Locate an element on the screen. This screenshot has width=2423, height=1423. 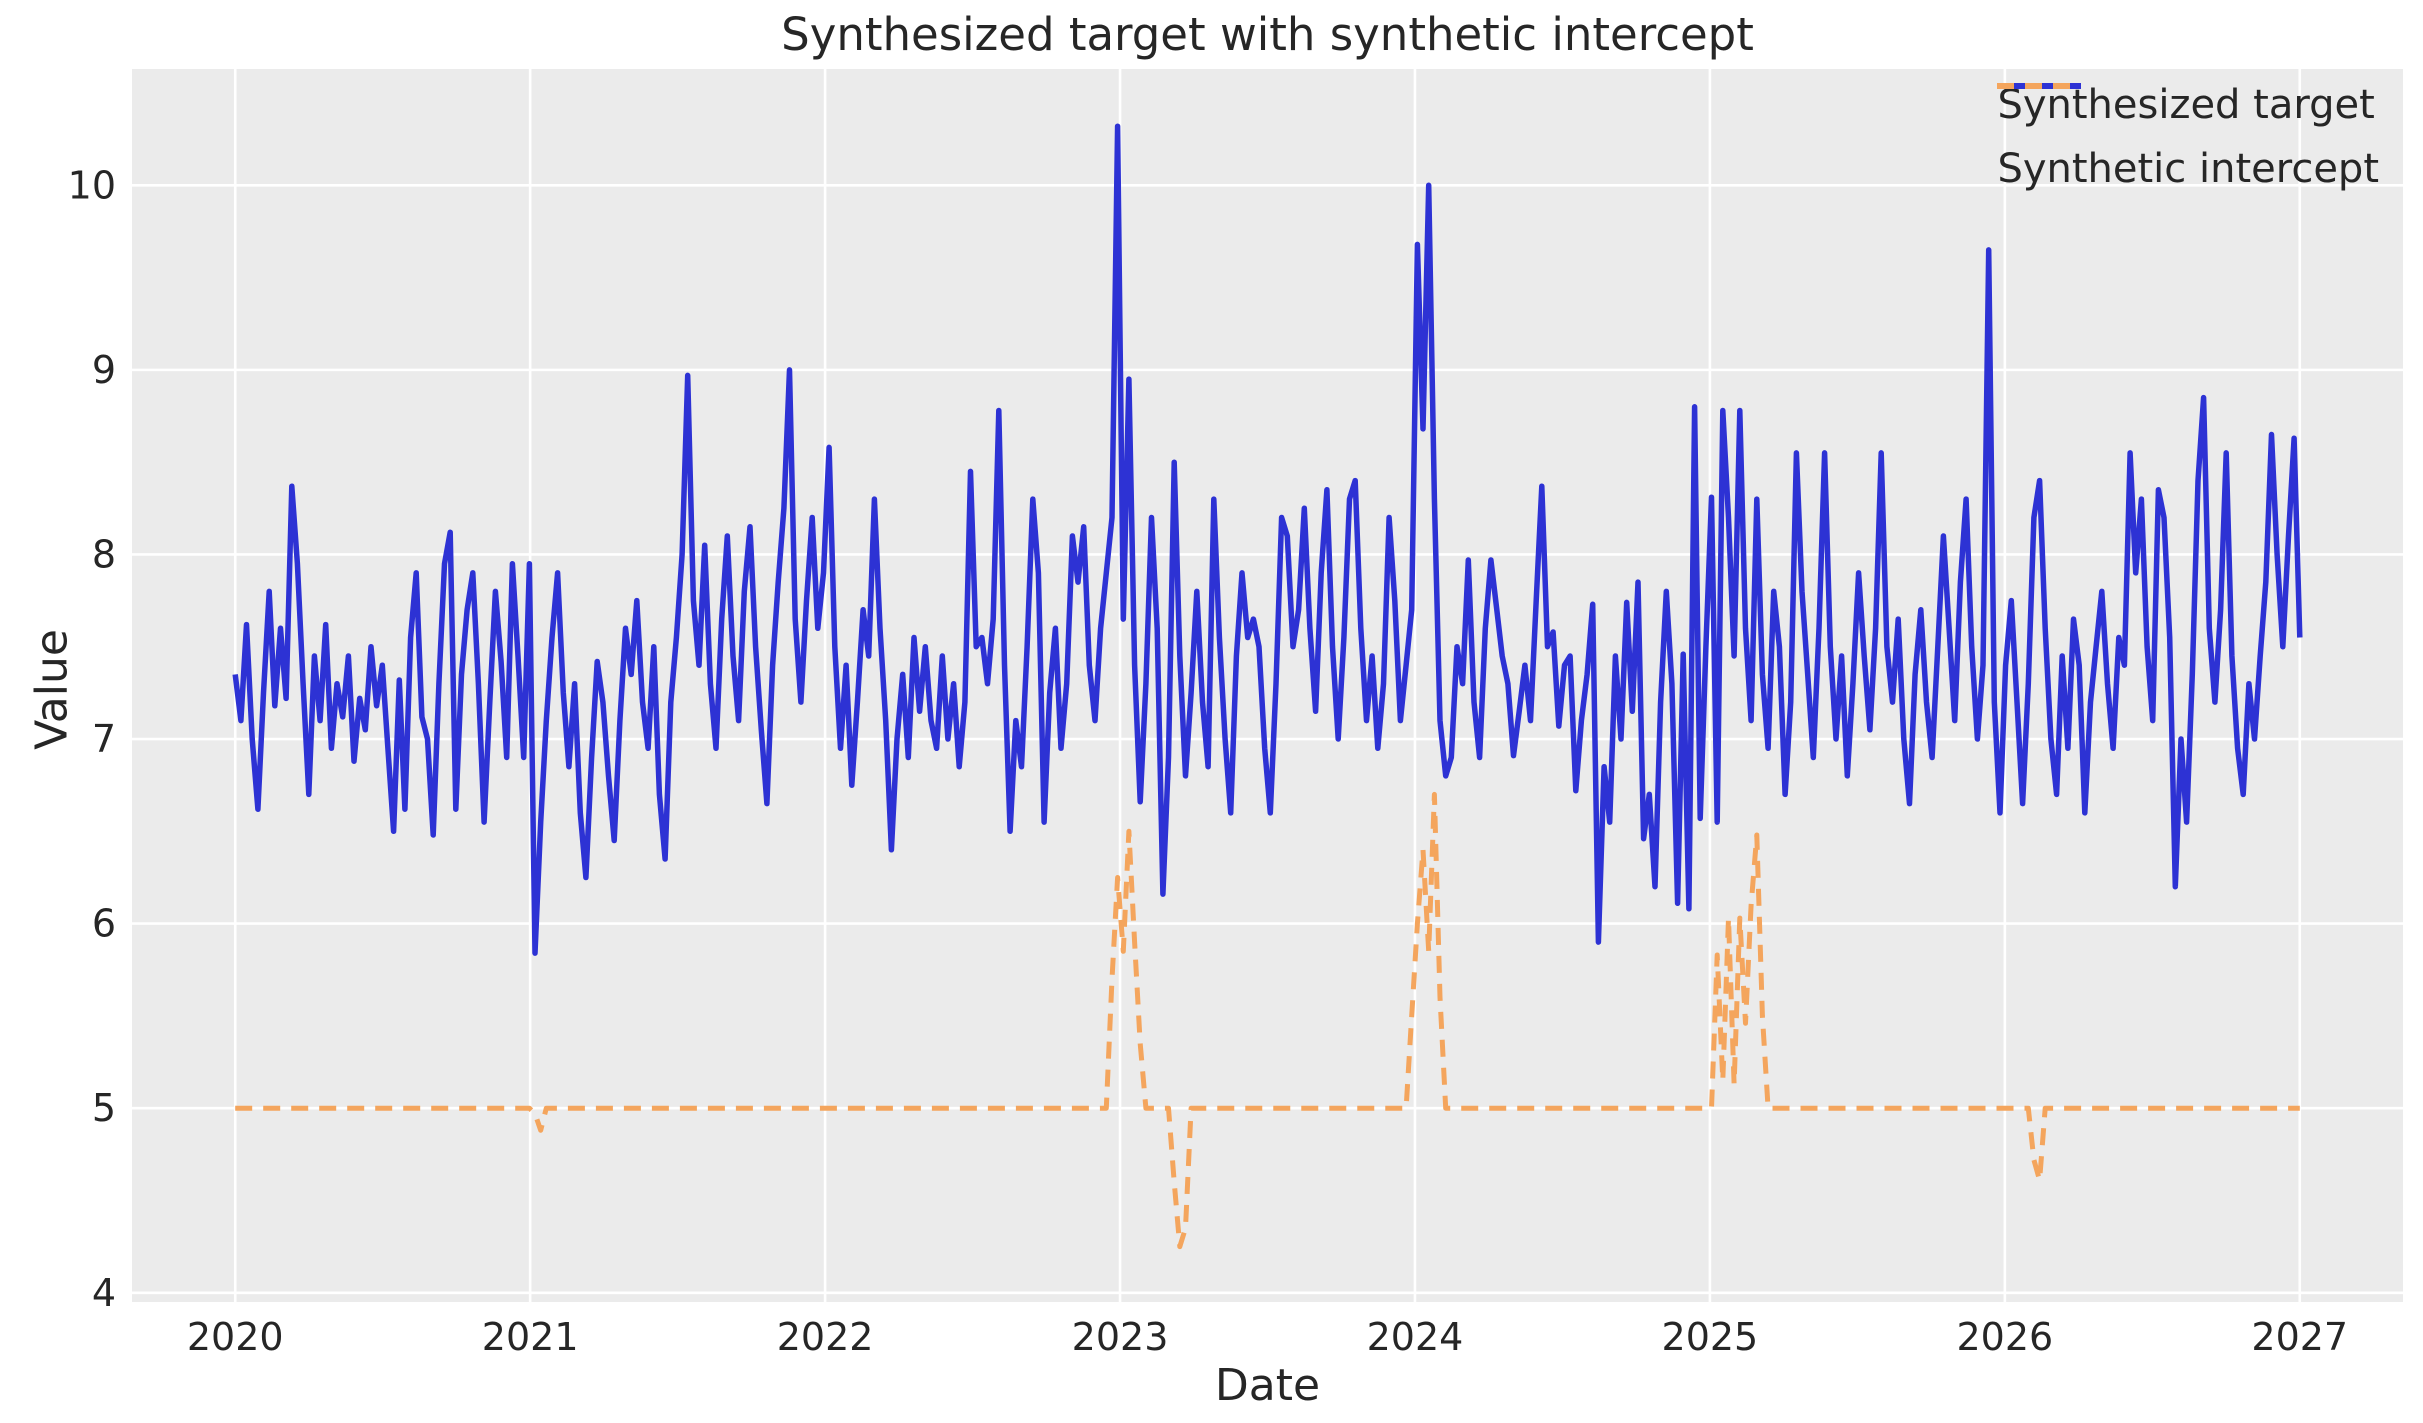
y-tick-label: 10 is located at coordinates (92, 185).